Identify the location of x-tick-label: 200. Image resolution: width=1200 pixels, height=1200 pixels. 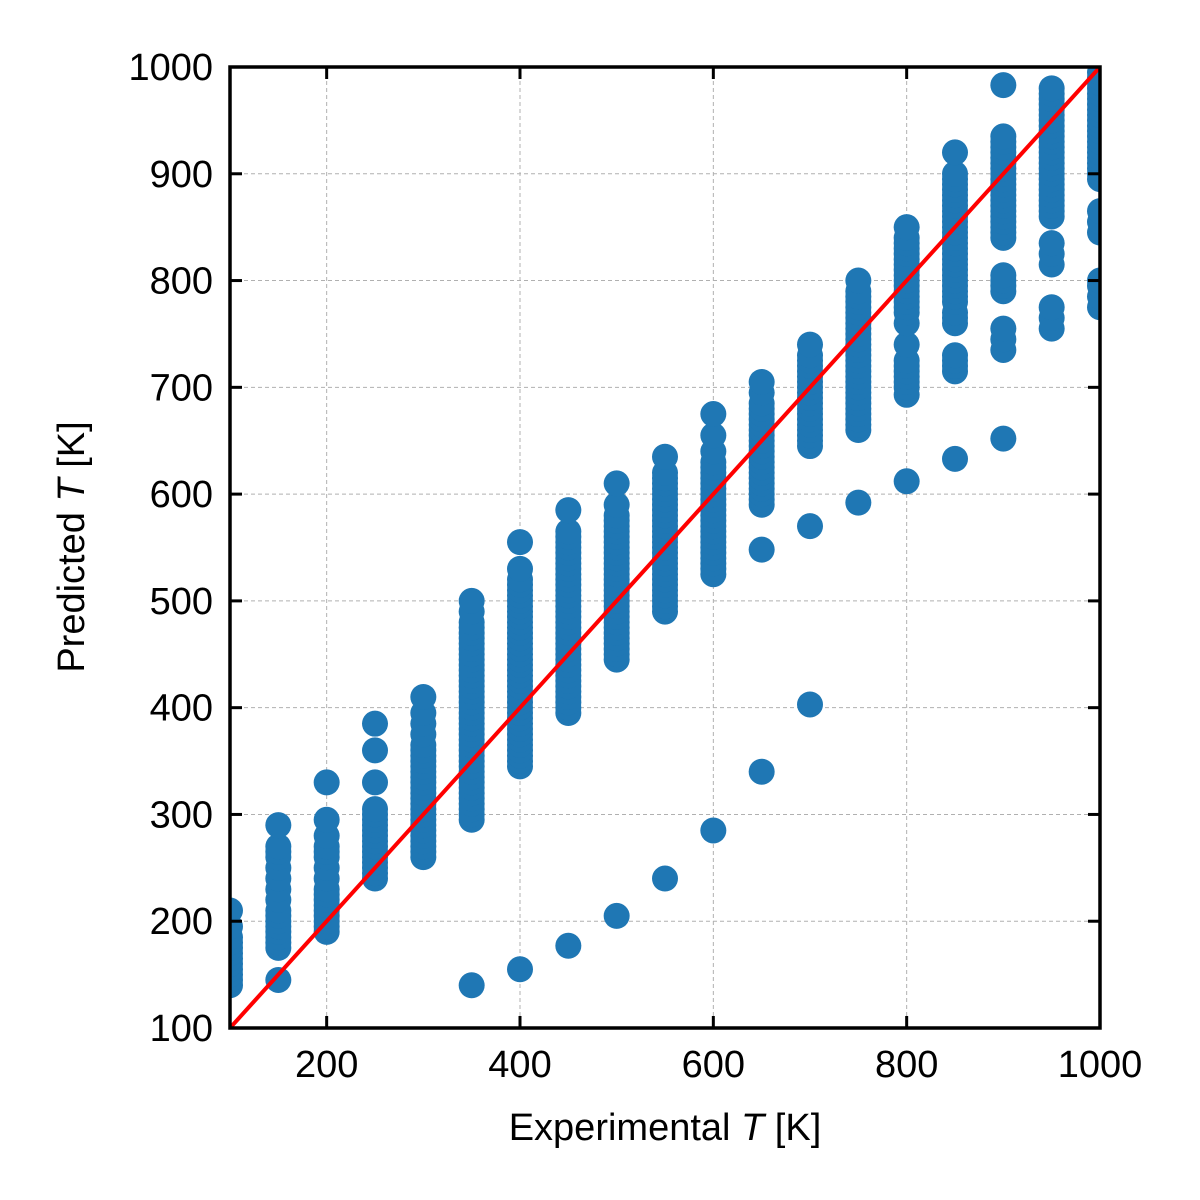
(326, 1065).